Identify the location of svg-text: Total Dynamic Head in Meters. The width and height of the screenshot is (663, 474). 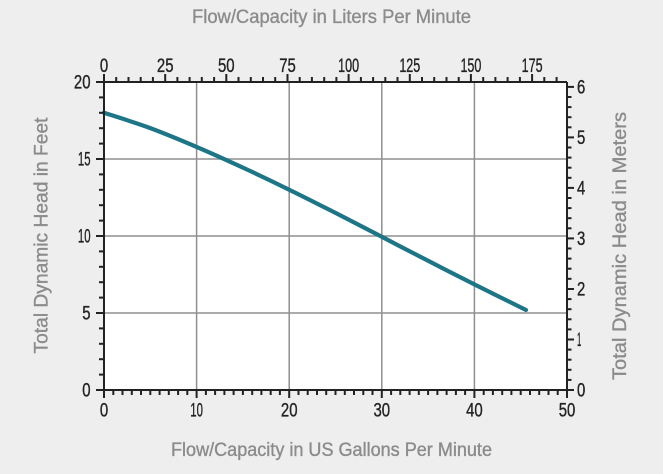
(620, 246).